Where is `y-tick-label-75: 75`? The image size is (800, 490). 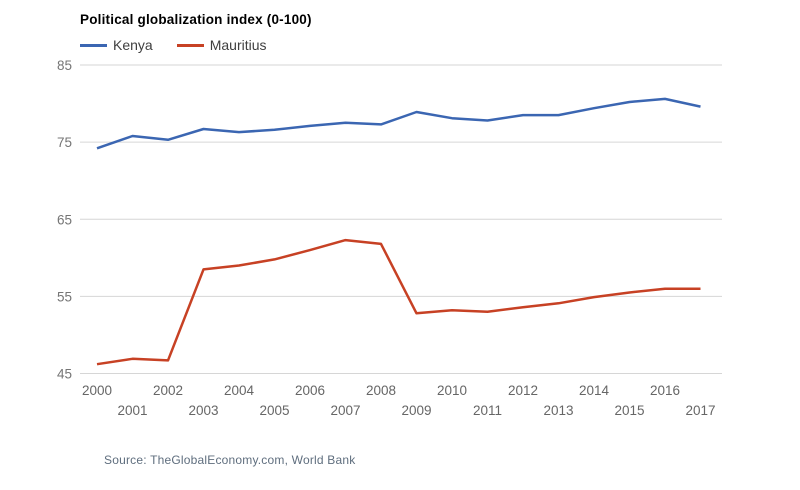
y-tick-label-75: 75 is located at coordinates (64, 142).